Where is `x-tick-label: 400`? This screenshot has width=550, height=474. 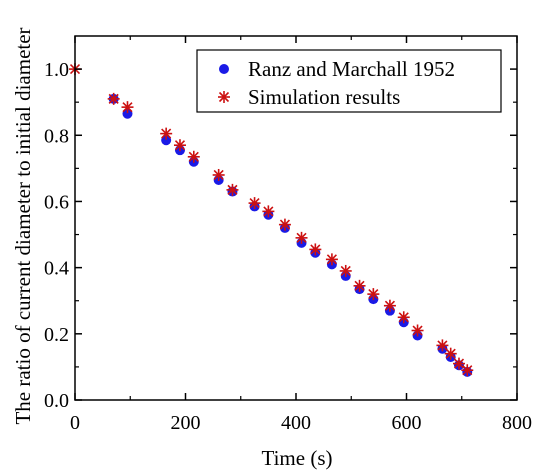
x-tick-label: 400 is located at coordinates (296, 423).